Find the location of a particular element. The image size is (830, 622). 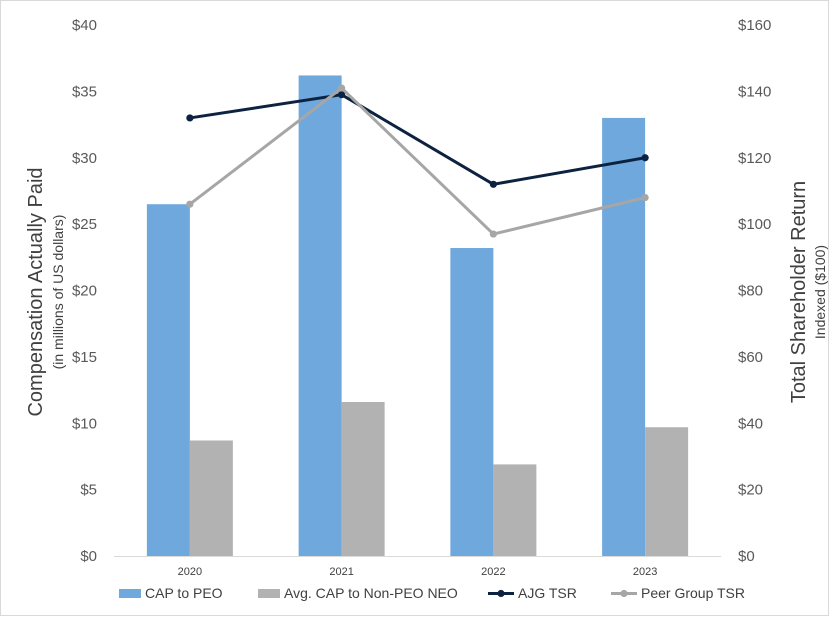

category-label: 2021 is located at coordinates (341, 572).